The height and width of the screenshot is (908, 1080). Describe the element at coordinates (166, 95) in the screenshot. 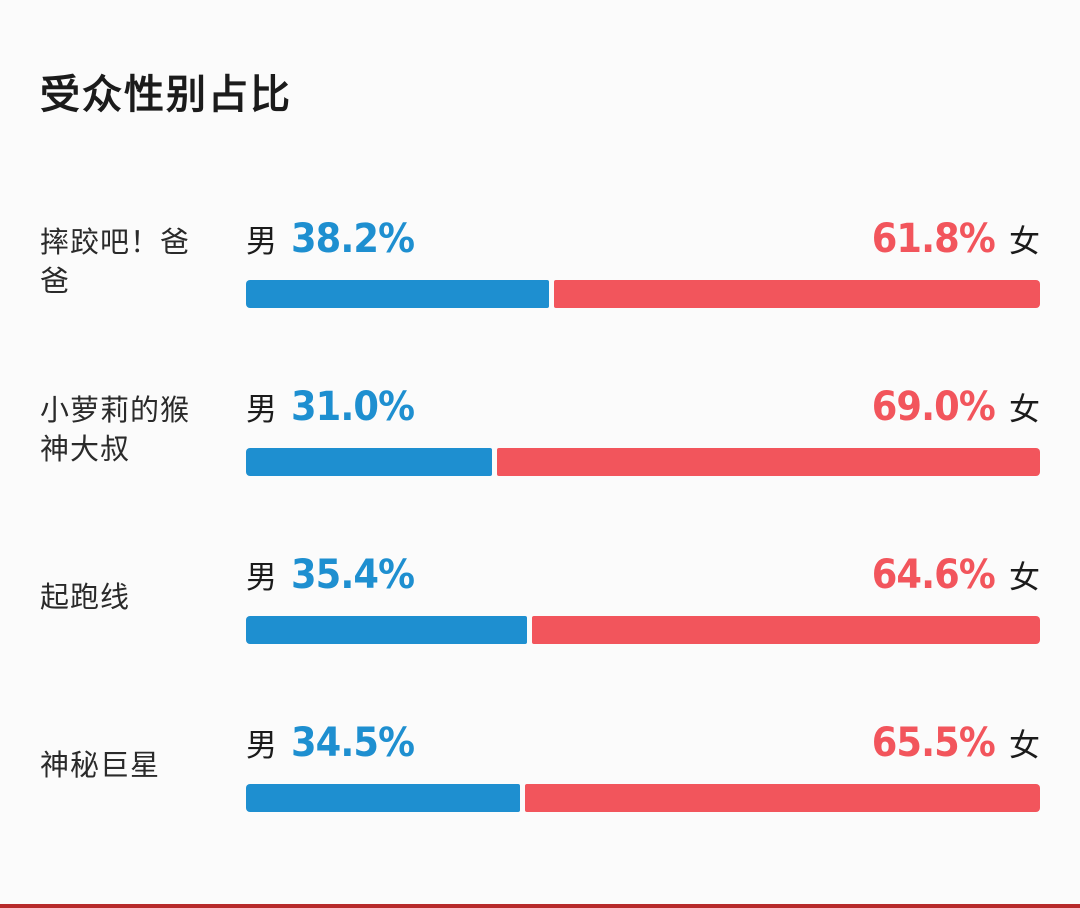

I see `chart-title: 受众性别占比` at that location.